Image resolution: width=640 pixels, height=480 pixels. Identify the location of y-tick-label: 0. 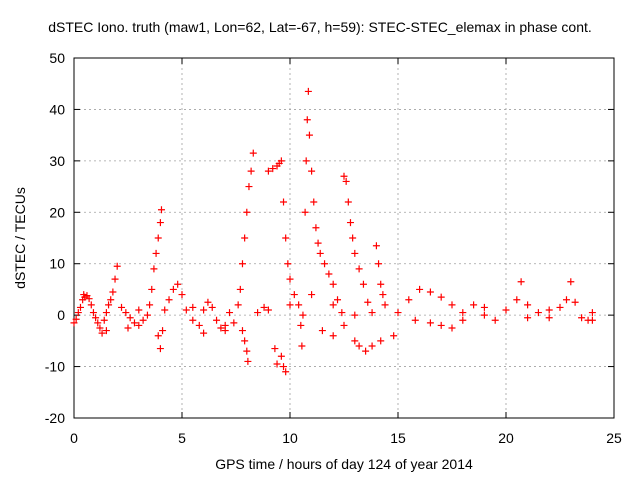
(61, 315).